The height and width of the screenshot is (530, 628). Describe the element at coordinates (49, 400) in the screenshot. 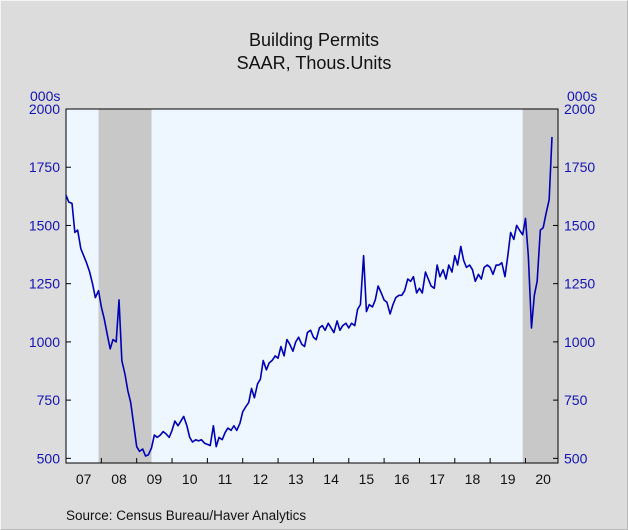

I see `y-tick-label-left: 750` at that location.